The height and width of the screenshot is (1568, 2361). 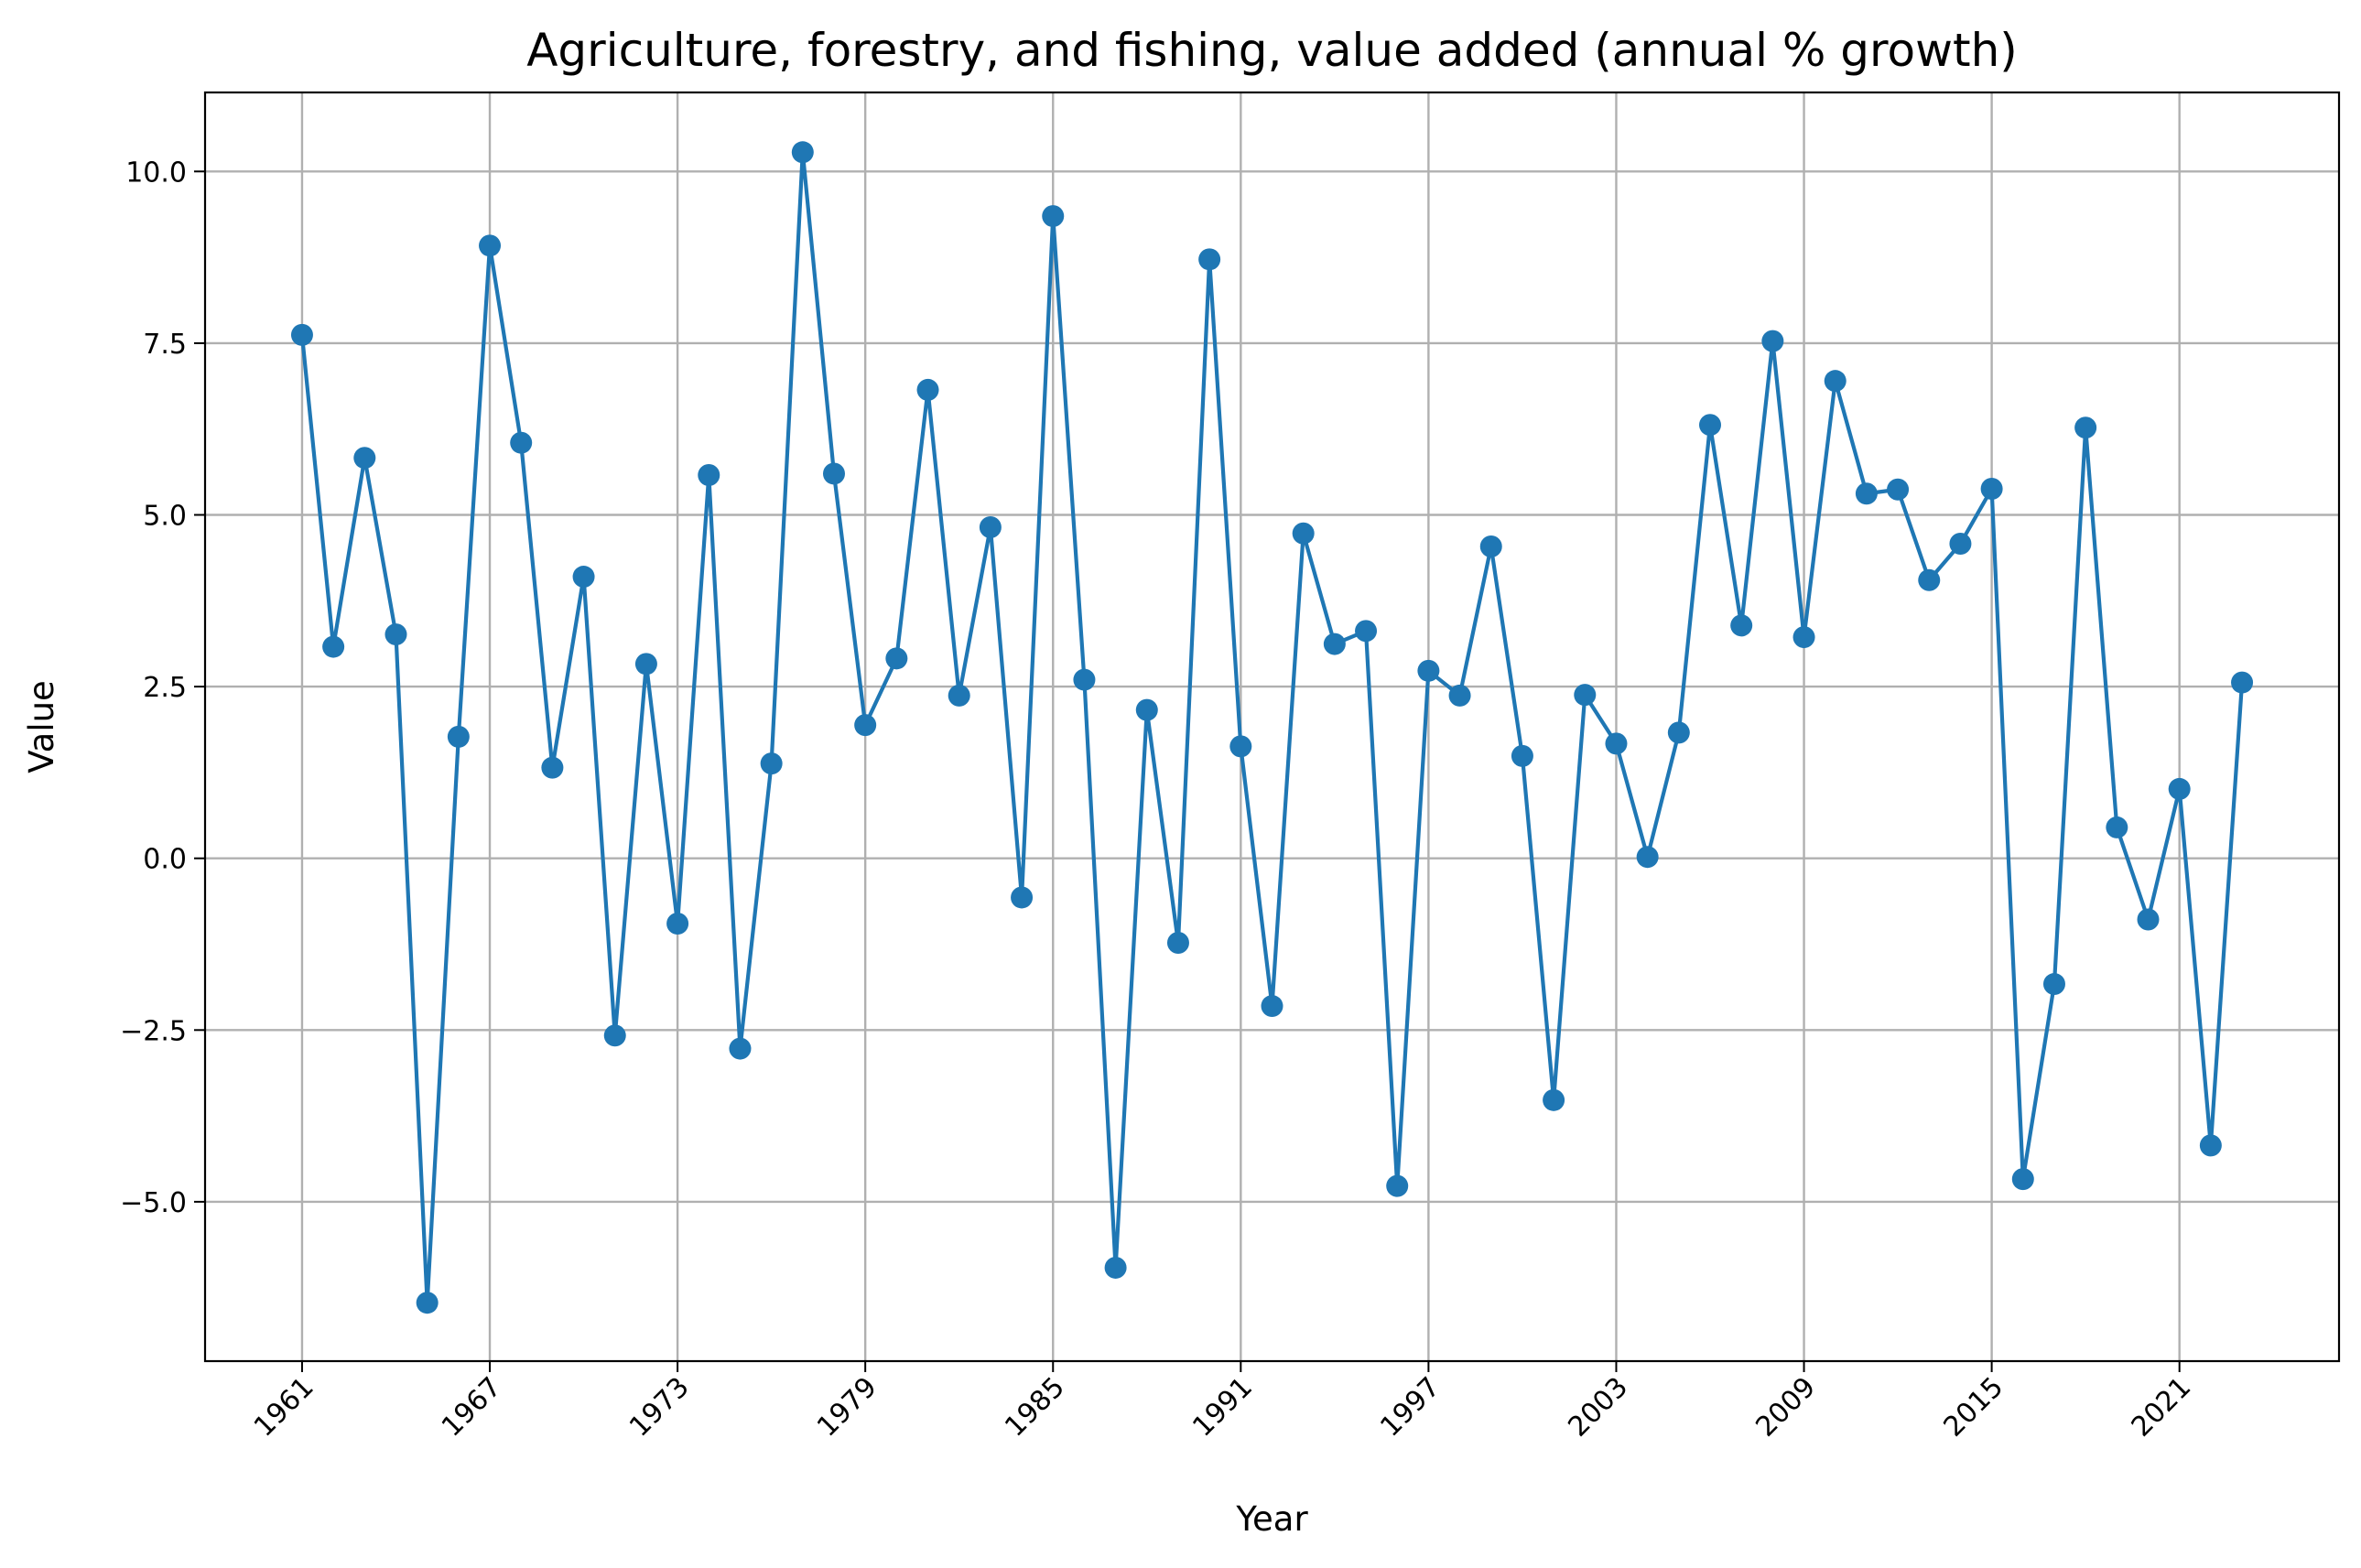 I want to click on y-axis-label: Value, so click(x=41, y=726).